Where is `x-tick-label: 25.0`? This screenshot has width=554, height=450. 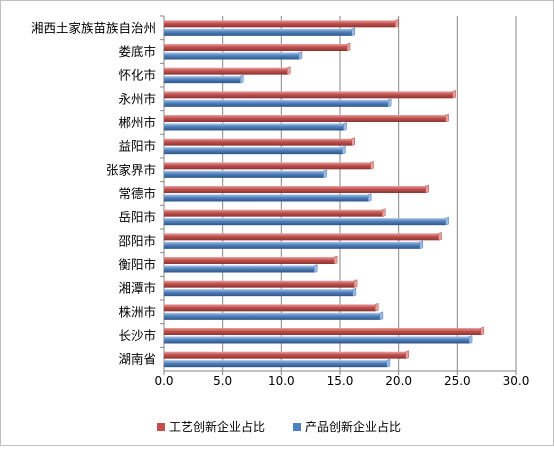 x-tick-label: 25.0 is located at coordinates (457, 381).